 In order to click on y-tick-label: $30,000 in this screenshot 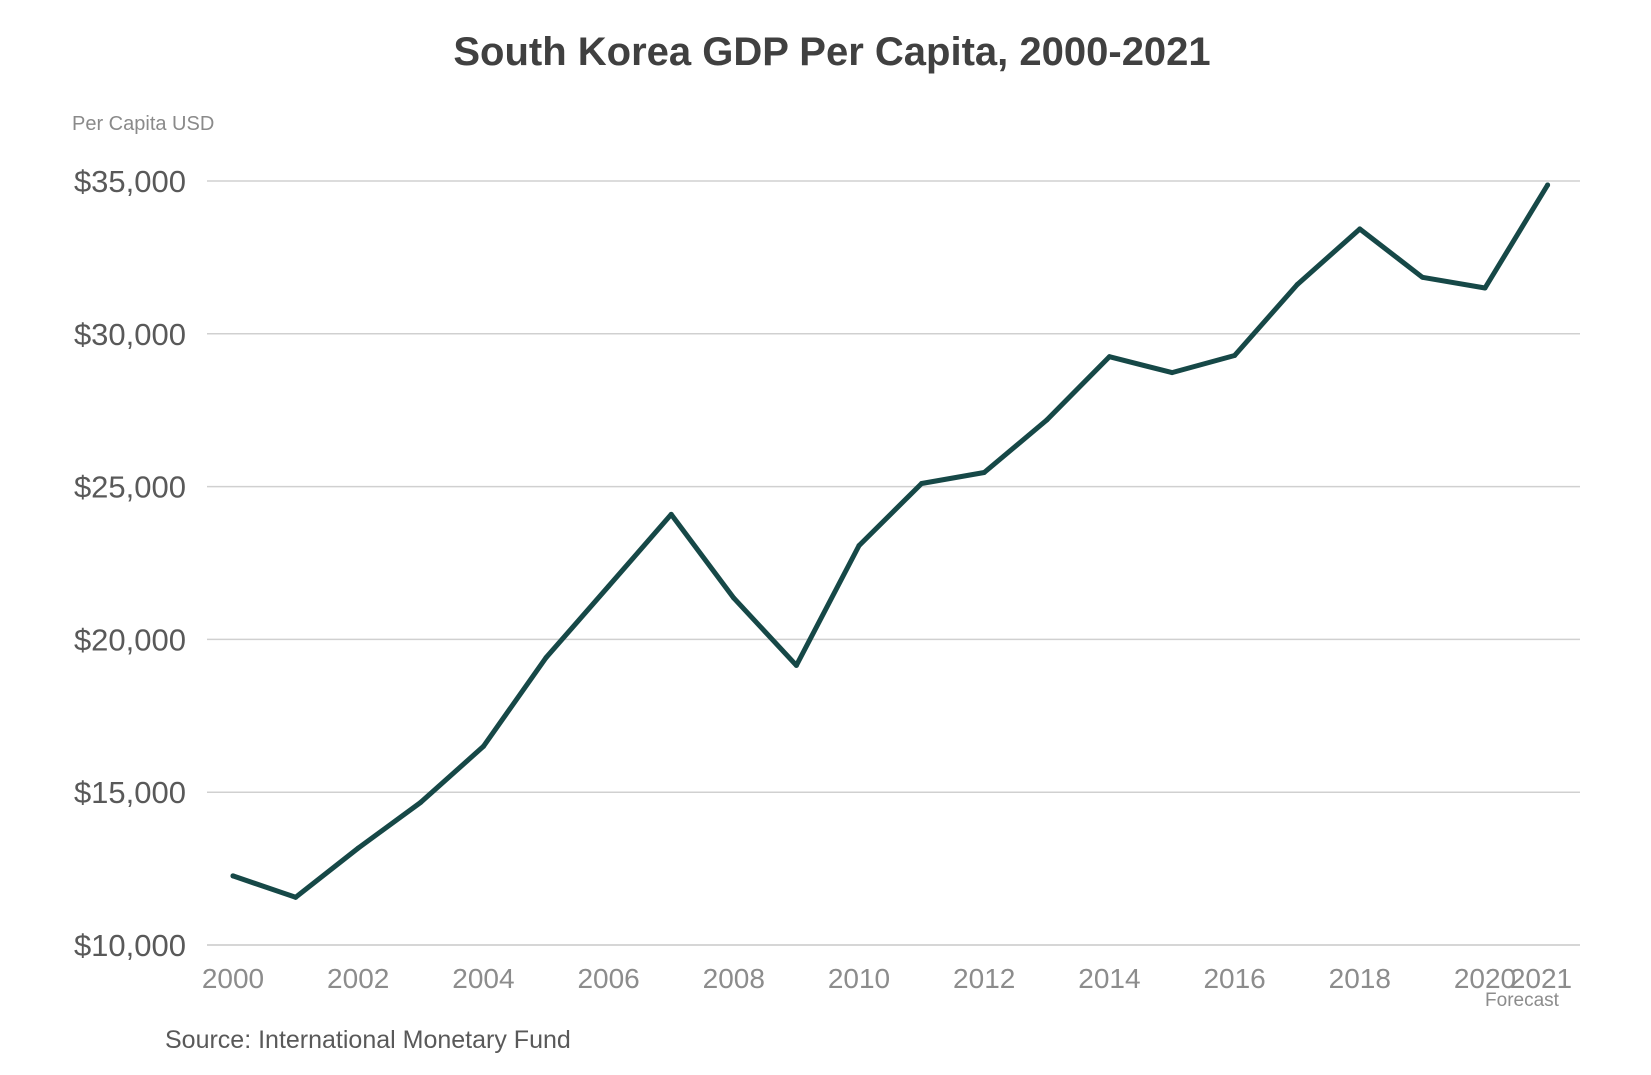, I will do `click(130, 334)`.